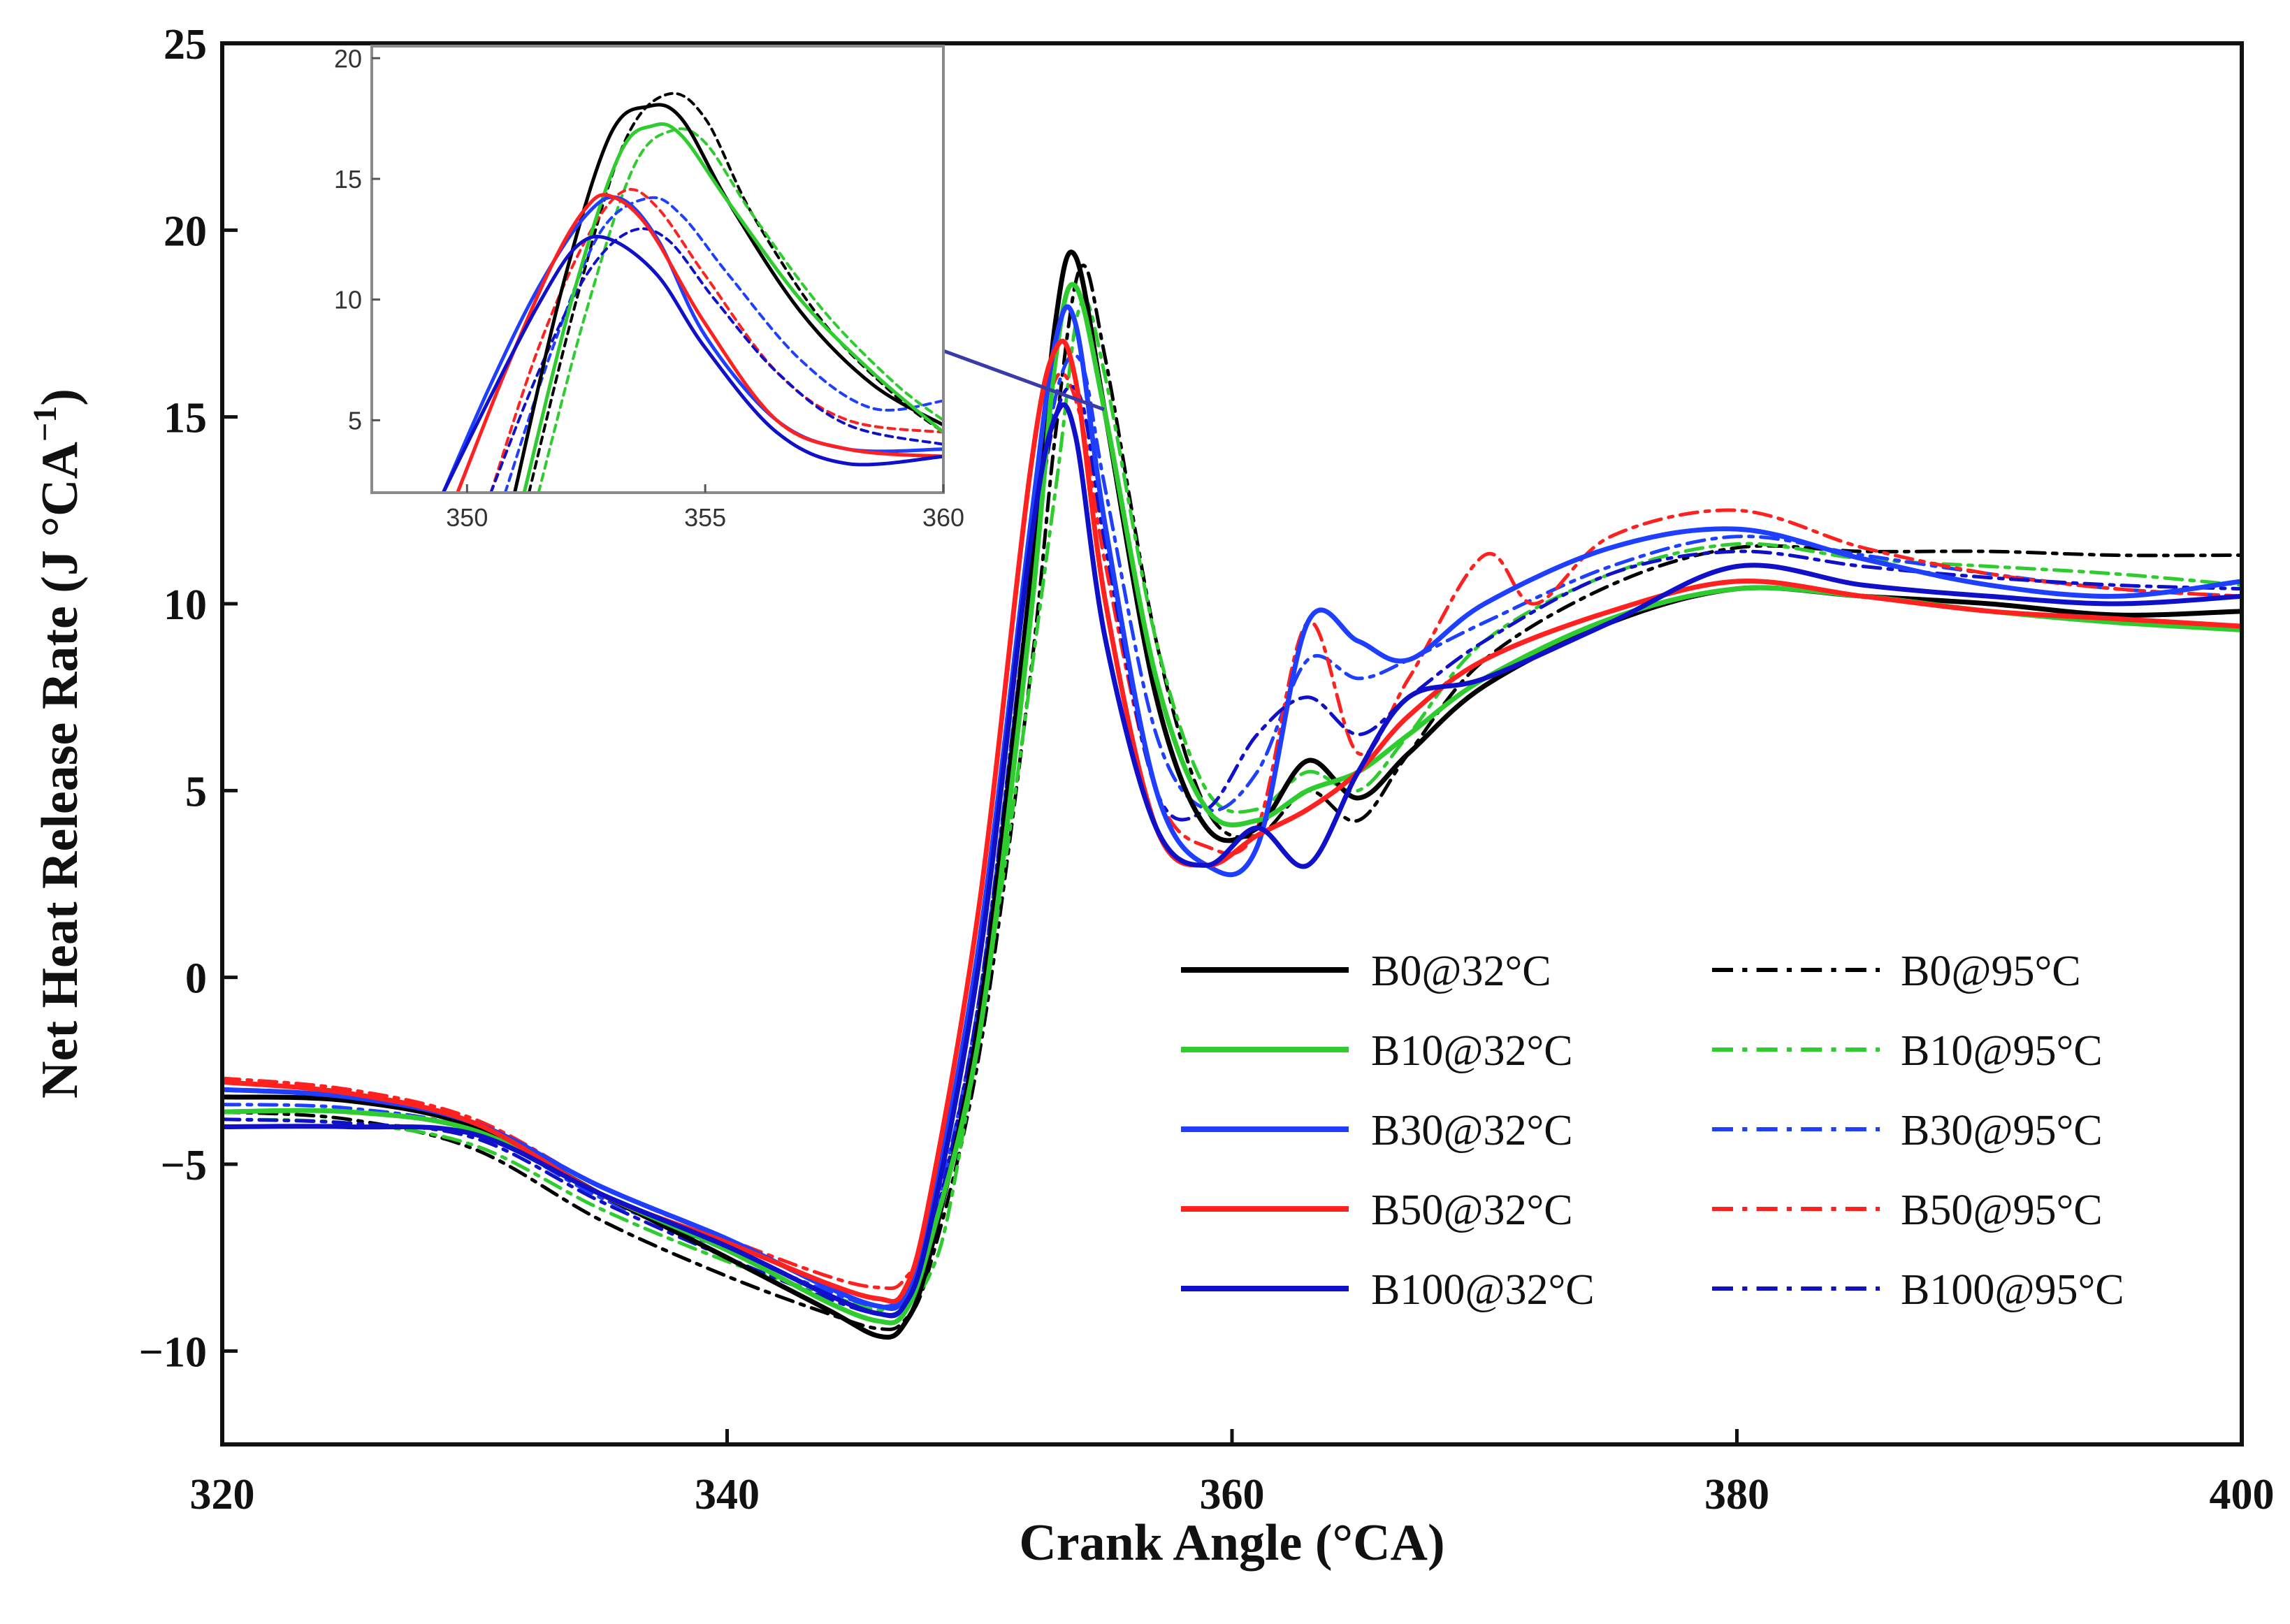  I want to click on inset-series-line-b50-95-c, so click(716, 340).